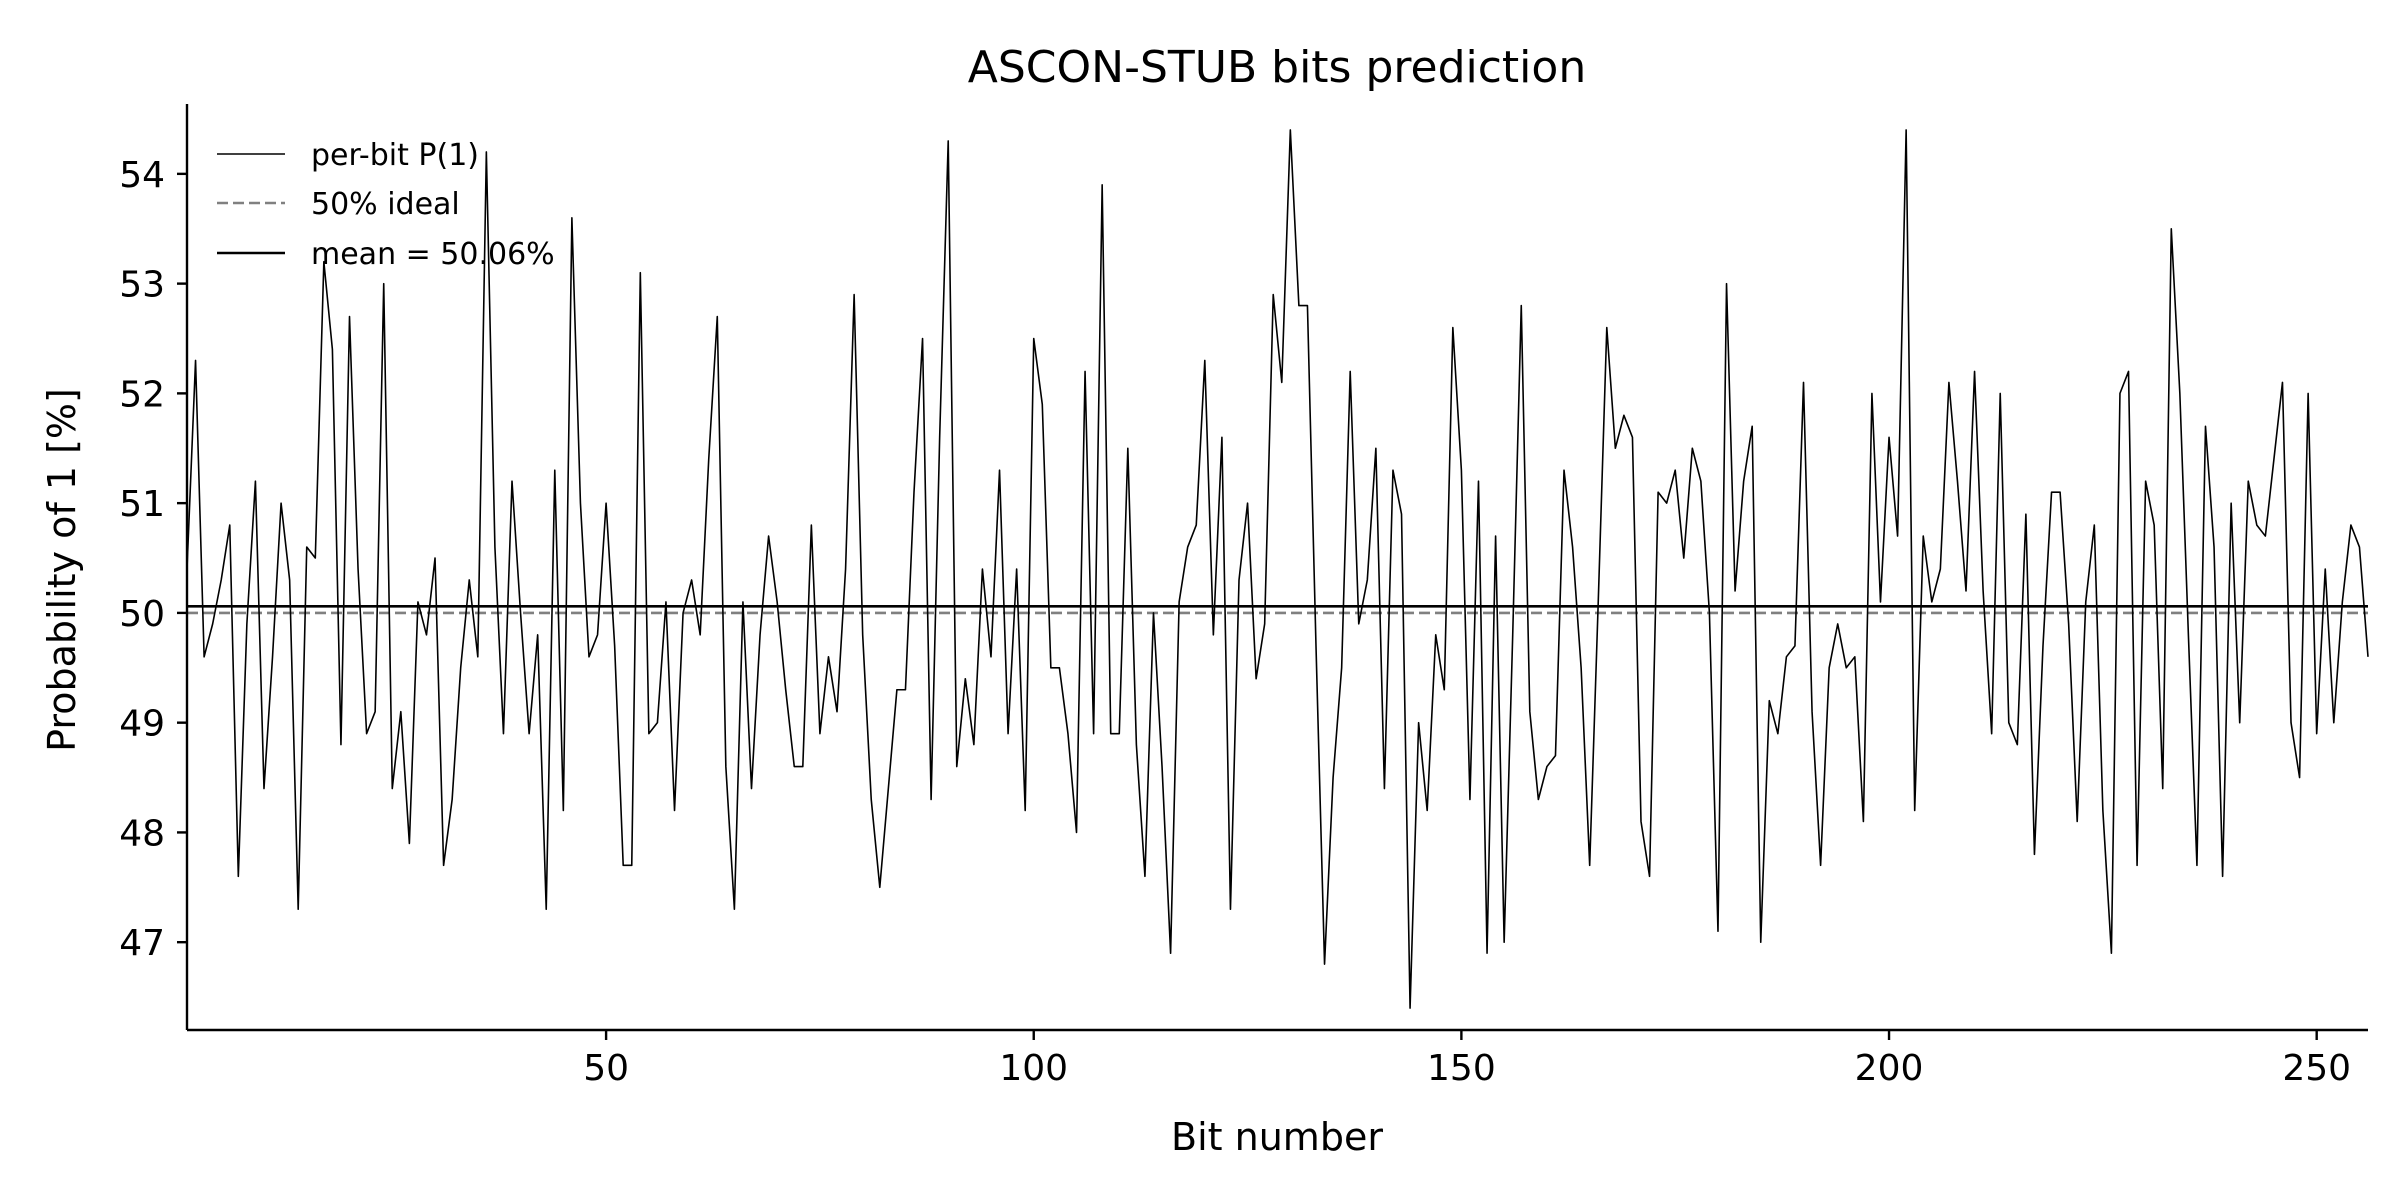 The height and width of the screenshot is (1200, 2400). What do you see at coordinates (142, 504) in the screenshot?
I see `y-tick-label: 51` at bounding box center [142, 504].